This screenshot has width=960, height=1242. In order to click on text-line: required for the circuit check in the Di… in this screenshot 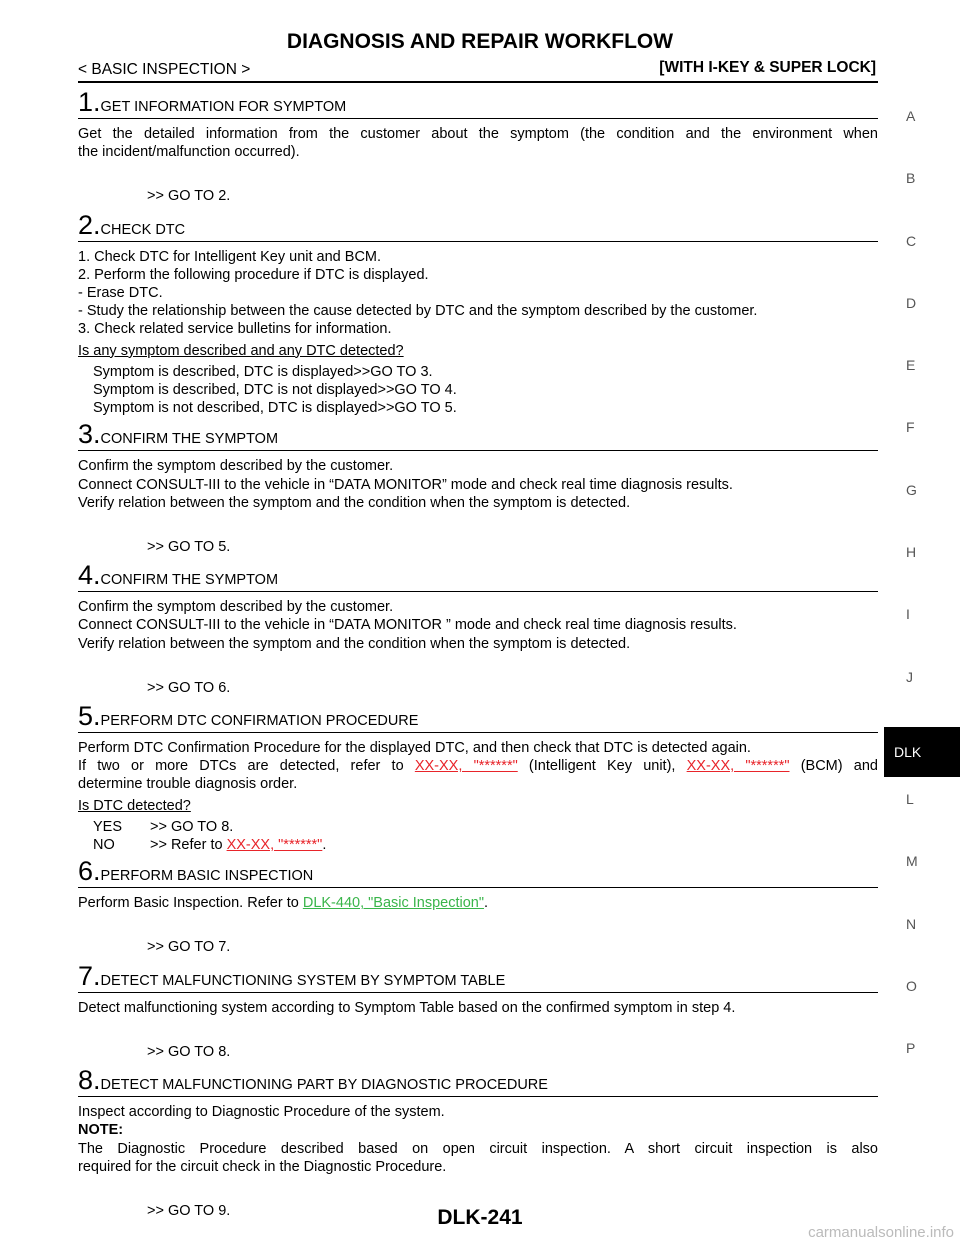, I will do `click(478, 1167)`.